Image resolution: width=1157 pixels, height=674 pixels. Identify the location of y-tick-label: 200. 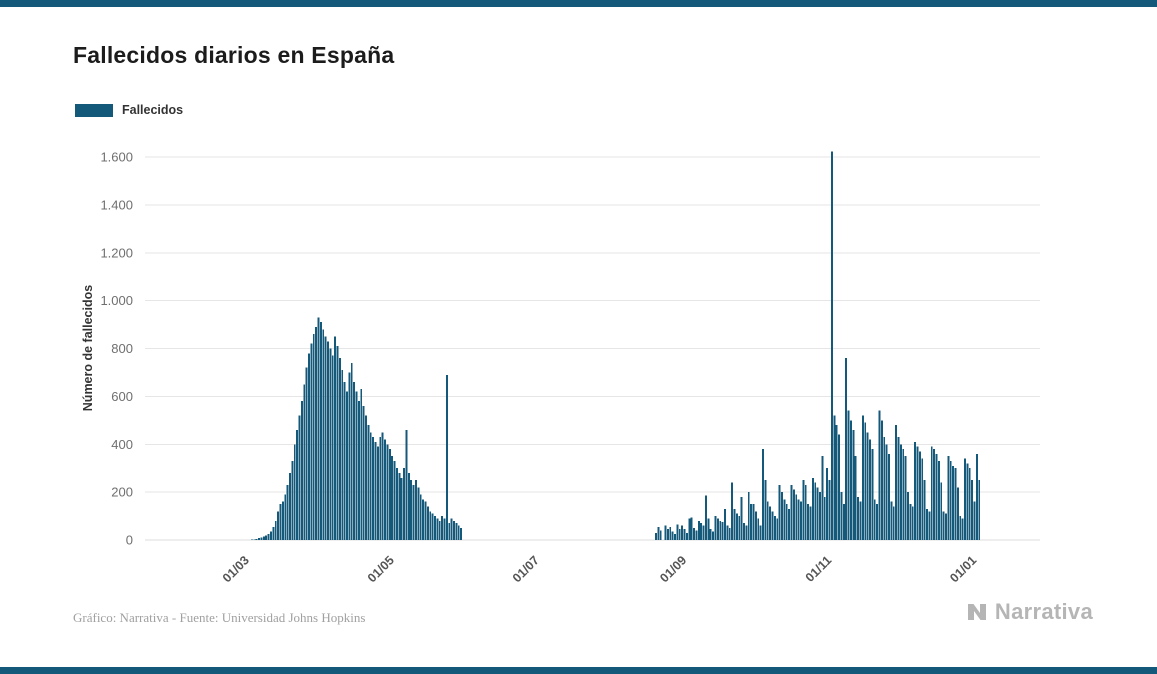
(122, 492).